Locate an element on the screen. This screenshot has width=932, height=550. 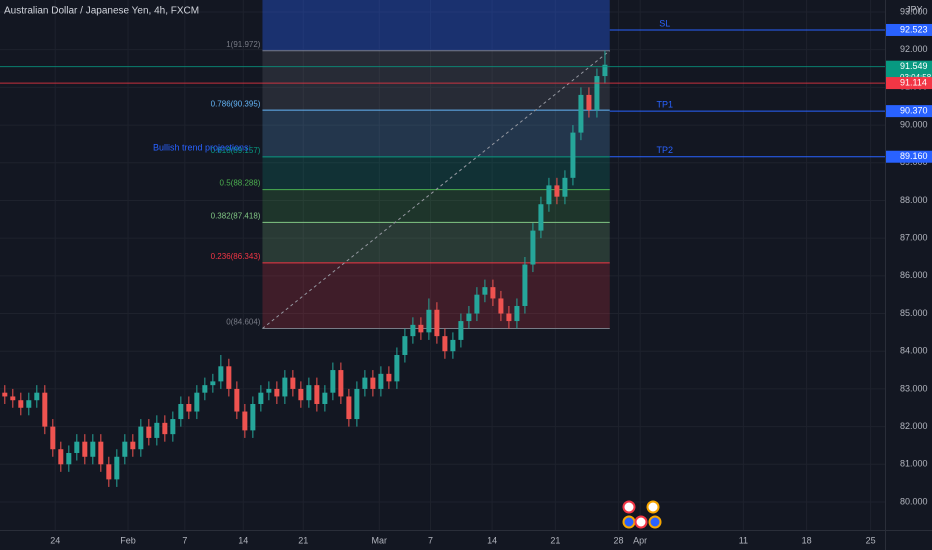
price-label: 91.114 is located at coordinates (913, 82).